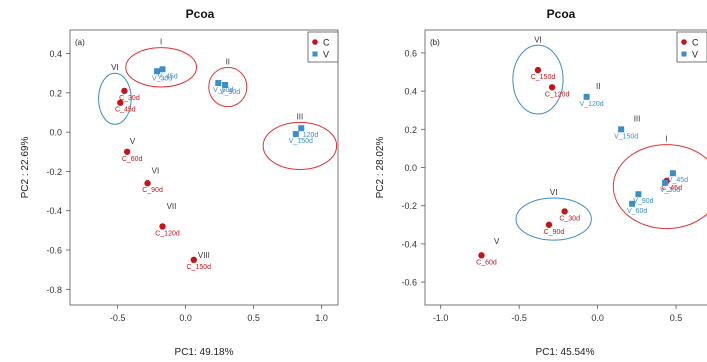 The width and height of the screenshot is (707, 362). I want to click on y-axis-label: PC2 : 22.69%, so click(25, 168).